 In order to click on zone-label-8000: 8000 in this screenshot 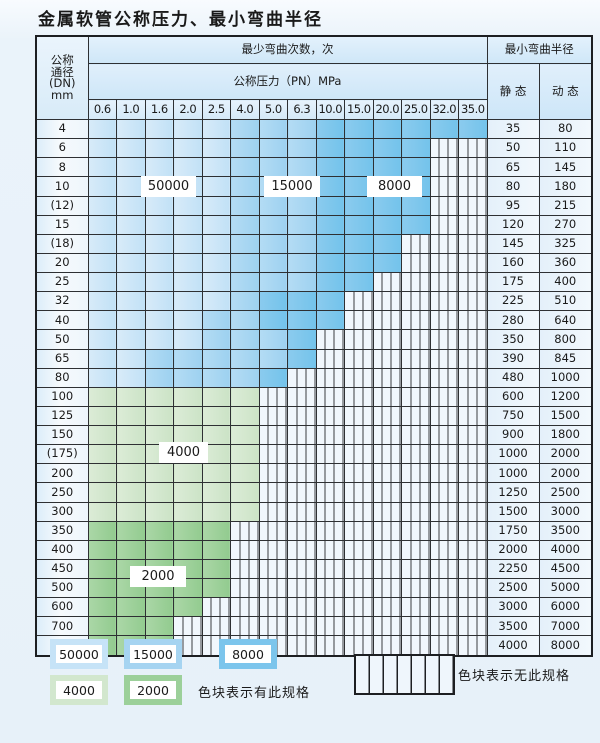, I will do `click(394, 186)`.